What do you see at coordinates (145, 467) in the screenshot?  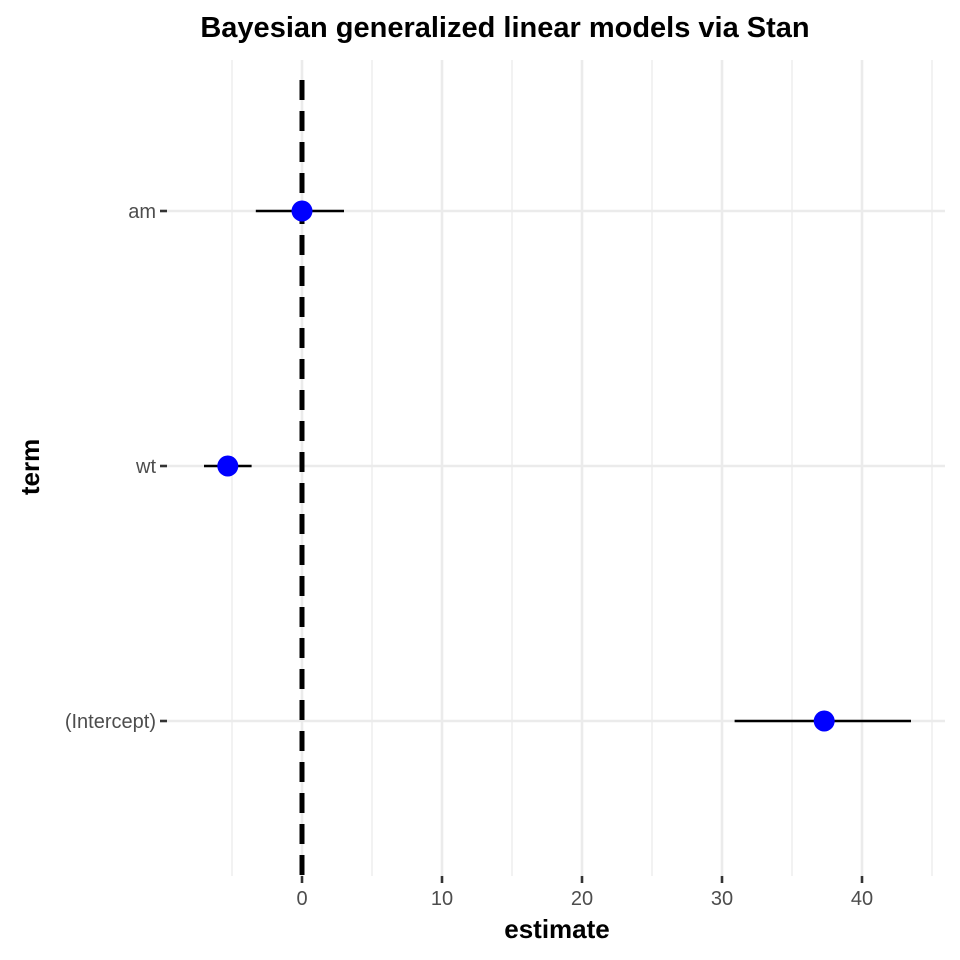 I see `y-tick-label: wt` at bounding box center [145, 467].